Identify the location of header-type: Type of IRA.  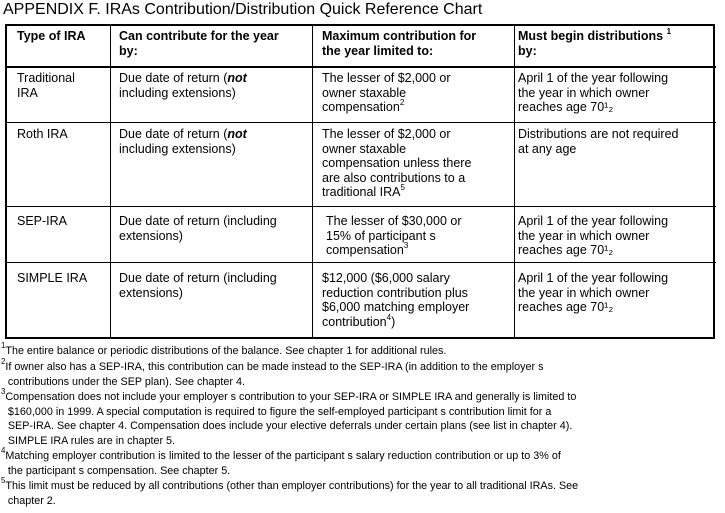
(51, 36).